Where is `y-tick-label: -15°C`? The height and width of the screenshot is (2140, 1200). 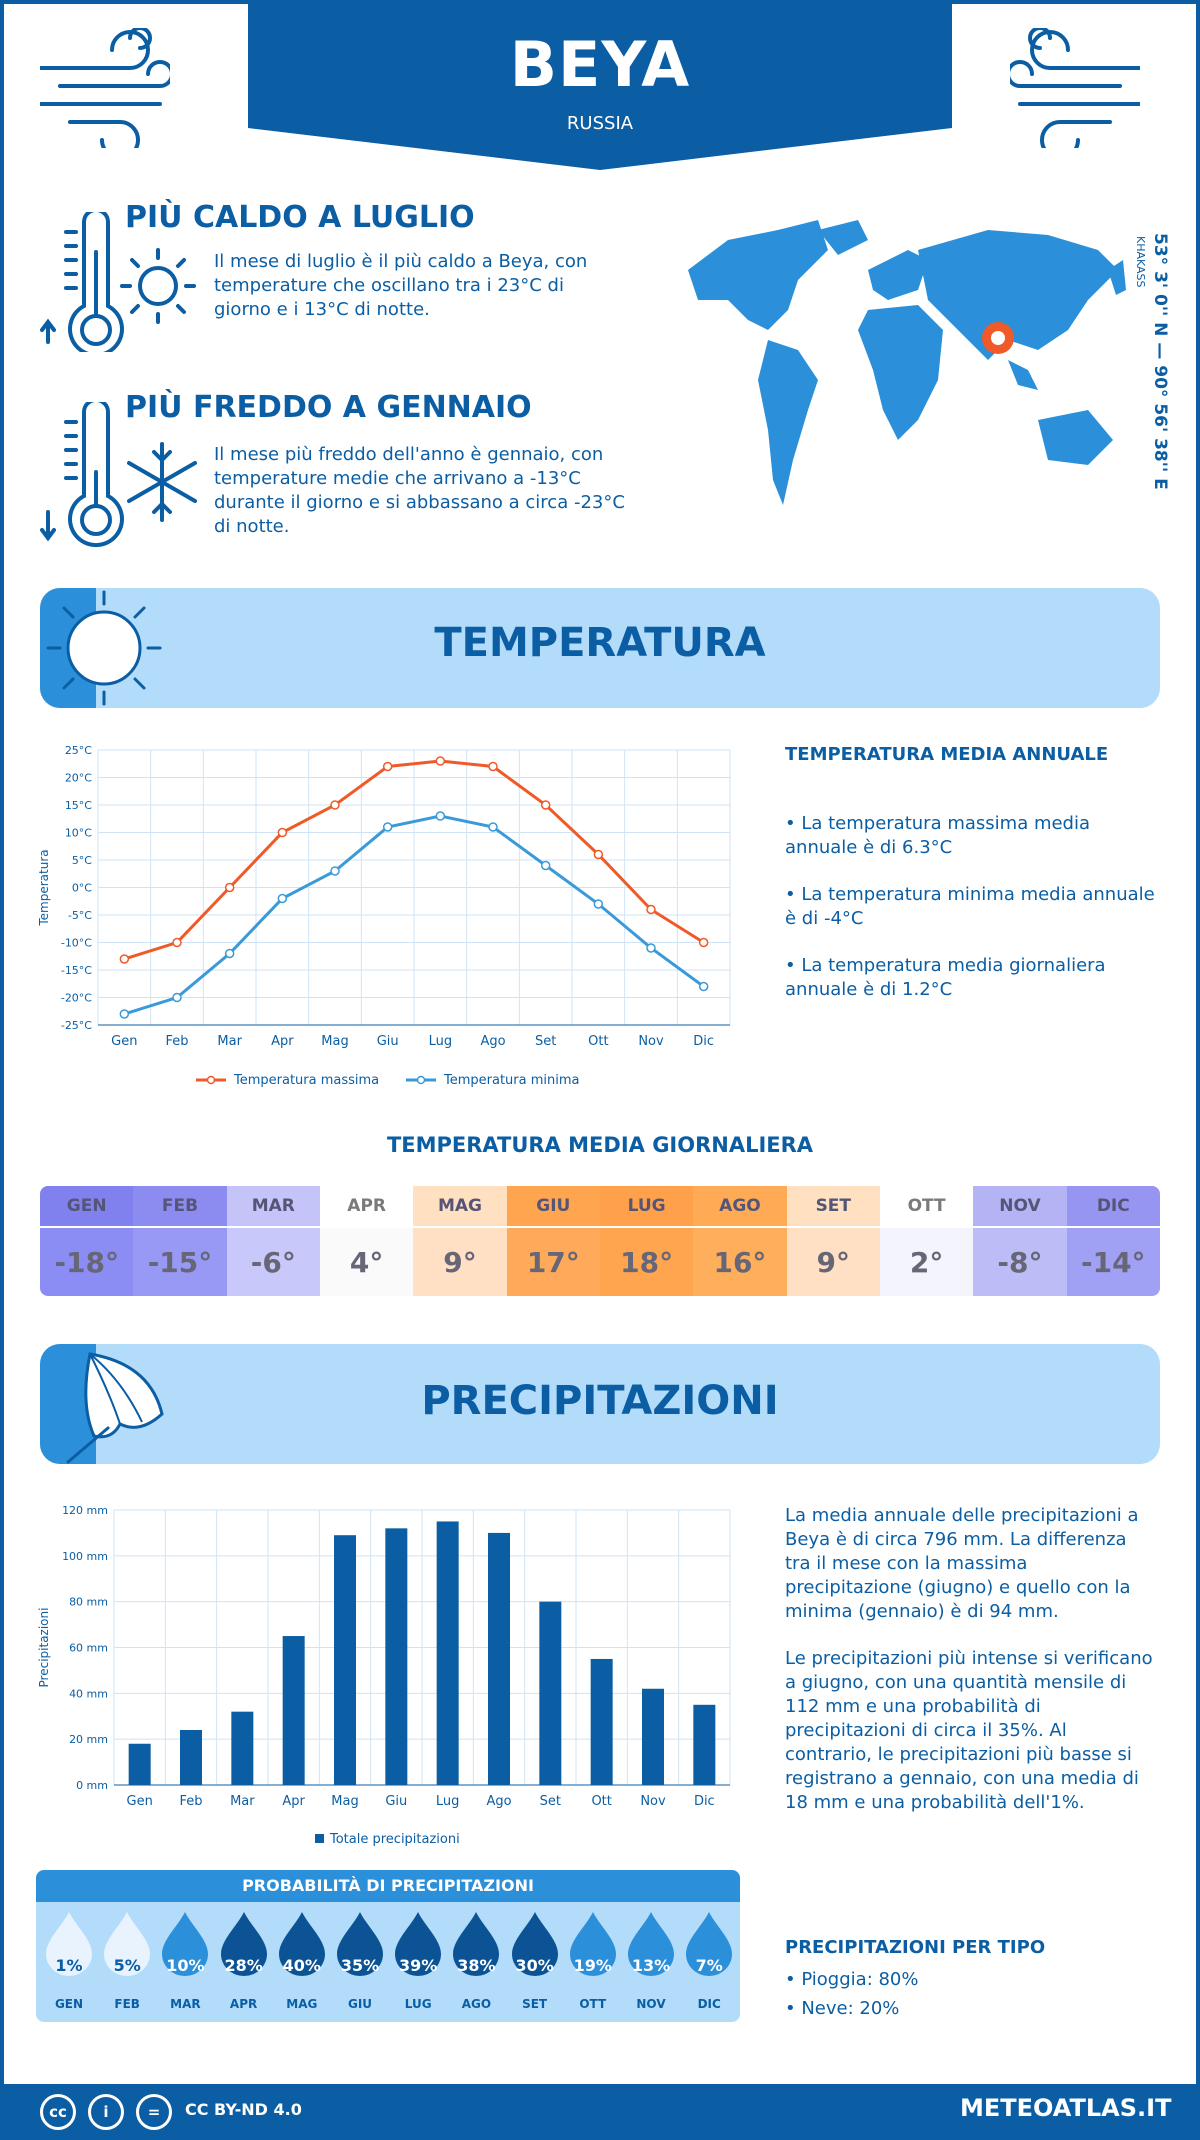
y-tick-label: -15°C is located at coordinates (76, 970).